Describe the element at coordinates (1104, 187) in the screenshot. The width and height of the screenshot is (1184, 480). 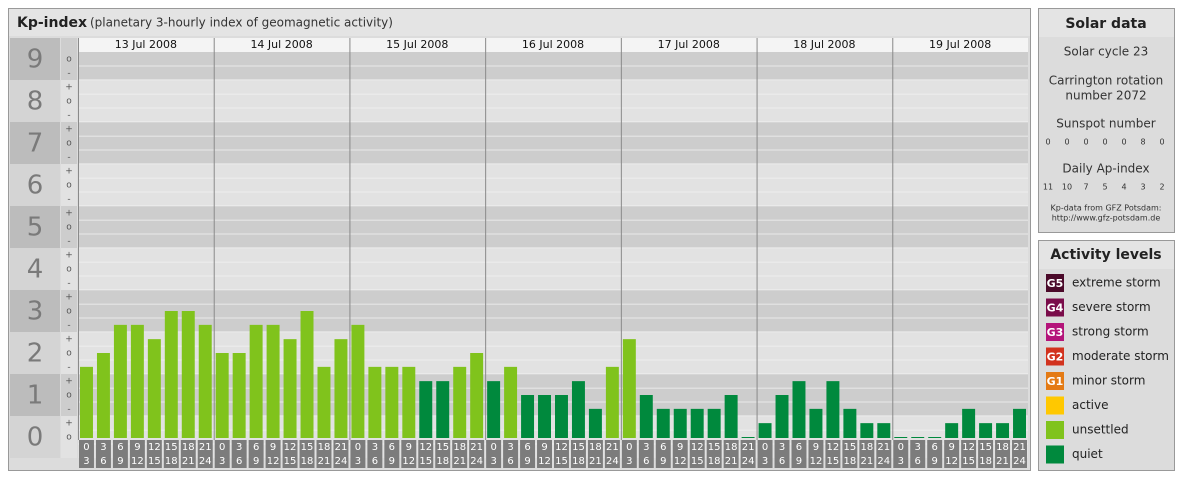
I see `ap-values: 5` at that location.